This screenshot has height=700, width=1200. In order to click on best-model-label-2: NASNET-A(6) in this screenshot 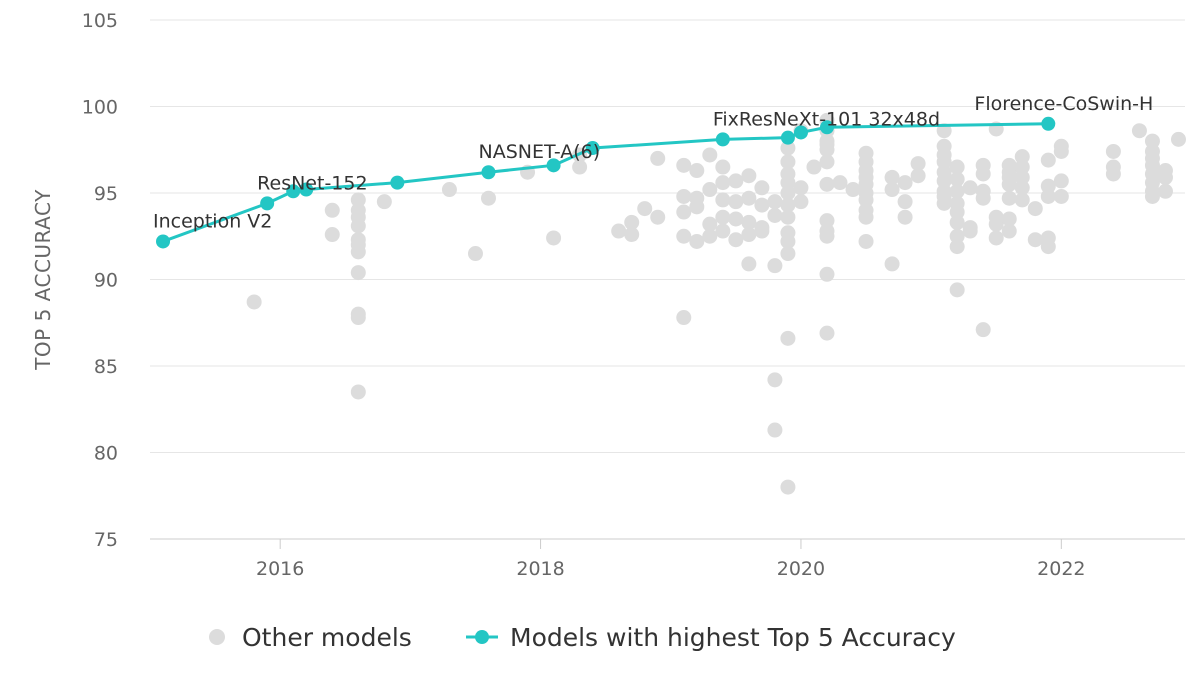, I will do `click(539, 152)`.